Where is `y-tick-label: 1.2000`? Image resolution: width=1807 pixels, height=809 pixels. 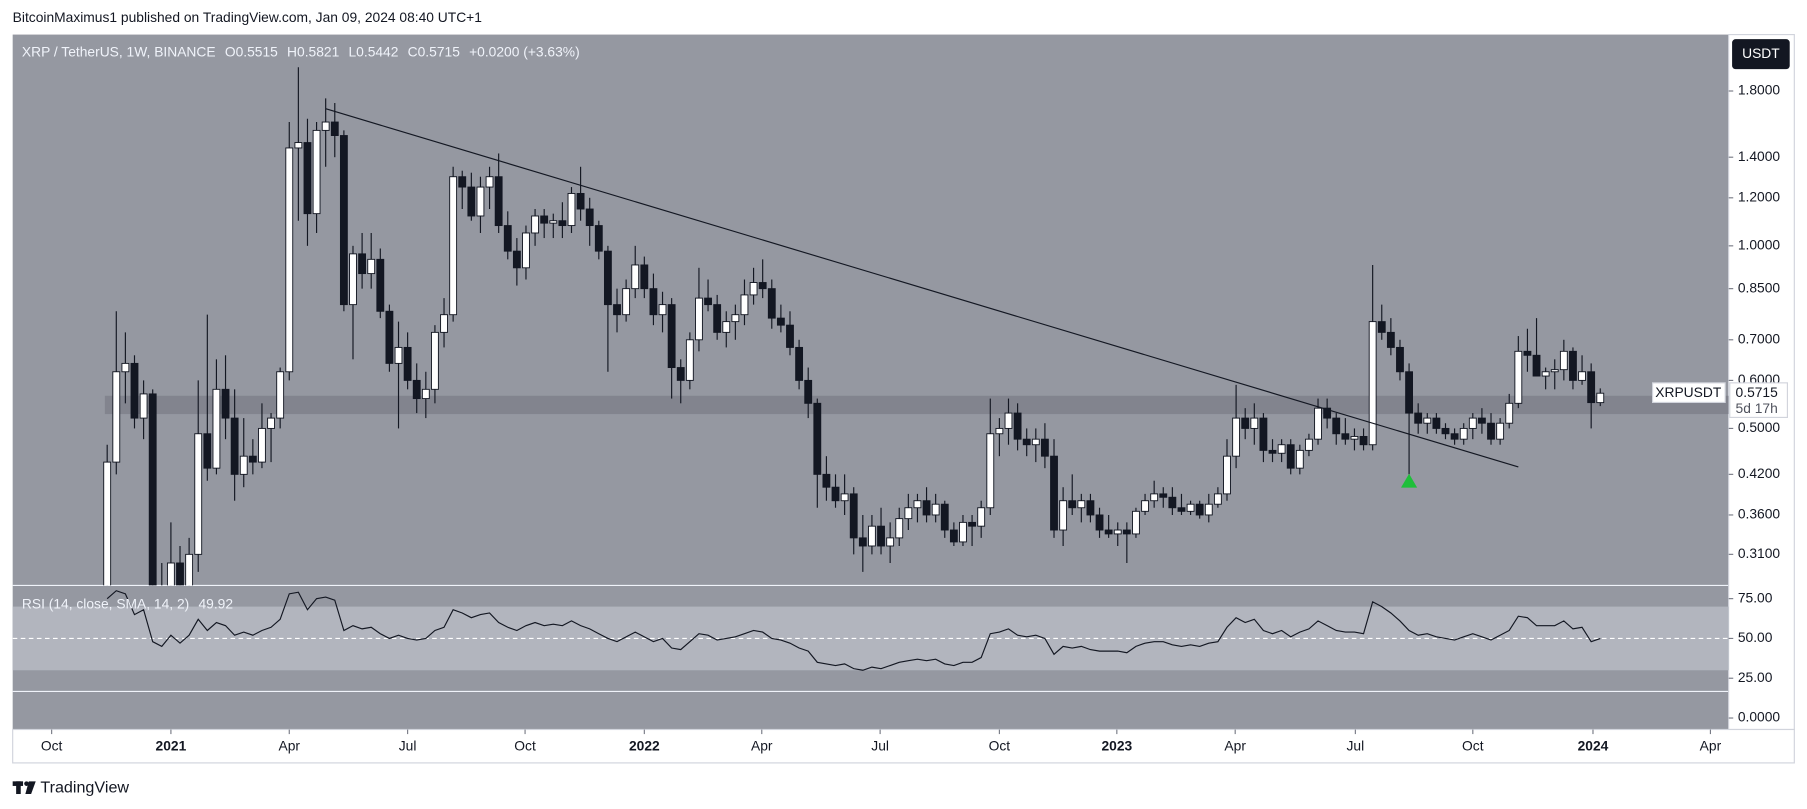 y-tick-label: 1.2000 is located at coordinates (1759, 196).